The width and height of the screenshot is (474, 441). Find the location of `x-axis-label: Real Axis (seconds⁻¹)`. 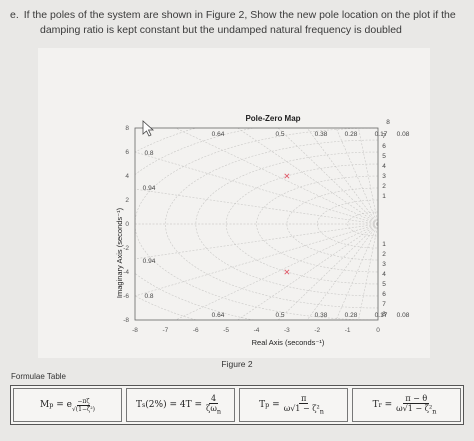

x-axis-label: Real Axis (seconds⁻¹) is located at coordinates (288, 342).